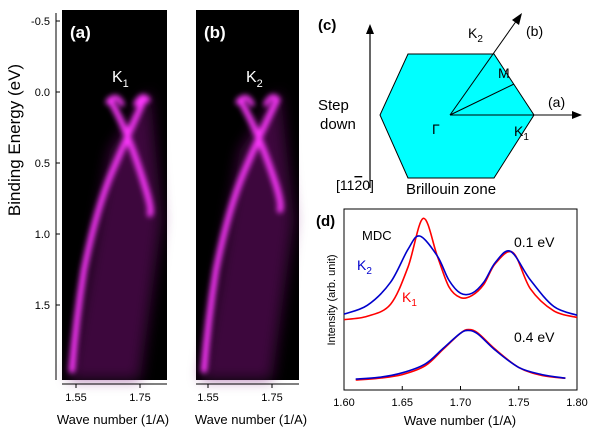 The height and width of the screenshot is (434, 591). What do you see at coordinates (534, 337) in the screenshot?
I see `energy-annotation-2: 0.4 eV` at bounding box center [534, 337].